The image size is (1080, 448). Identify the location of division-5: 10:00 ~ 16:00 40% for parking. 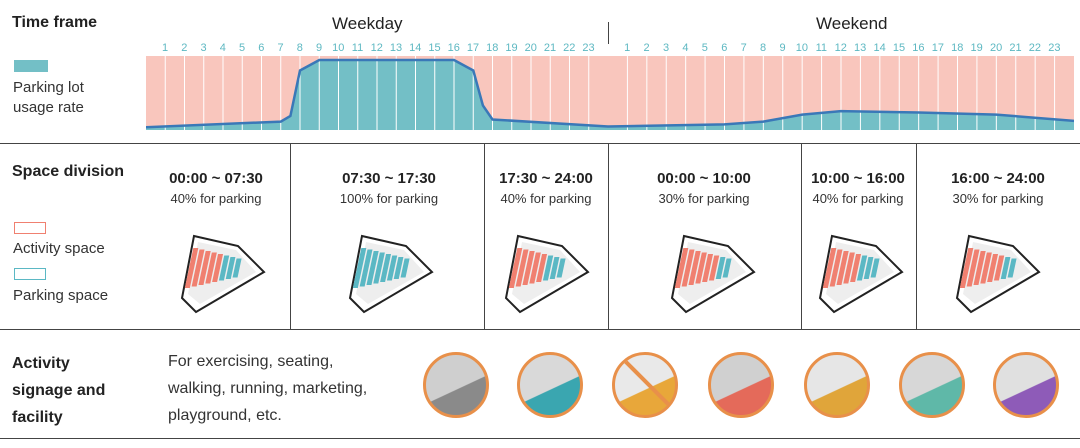
(858, 188).